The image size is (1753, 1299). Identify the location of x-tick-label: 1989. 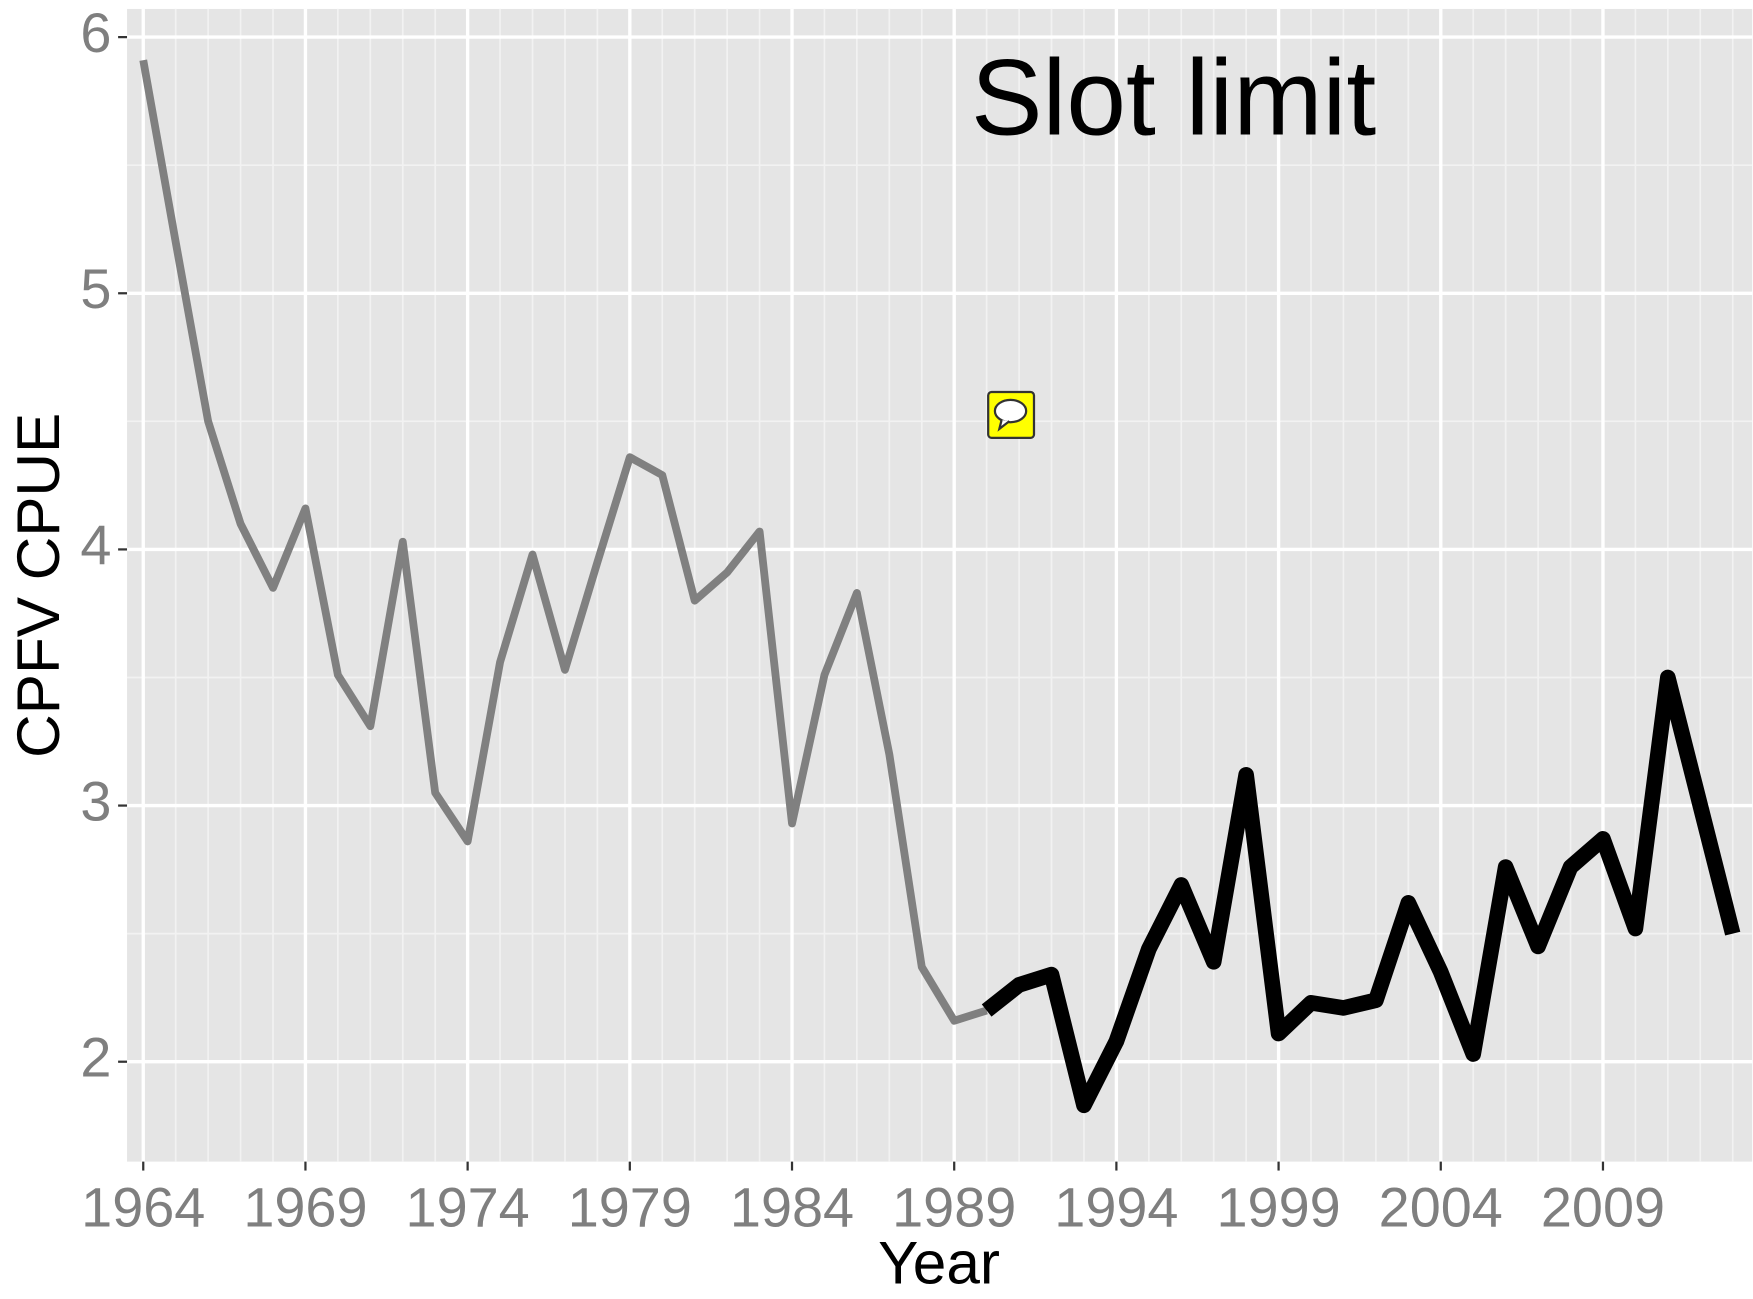
(954, 1207).